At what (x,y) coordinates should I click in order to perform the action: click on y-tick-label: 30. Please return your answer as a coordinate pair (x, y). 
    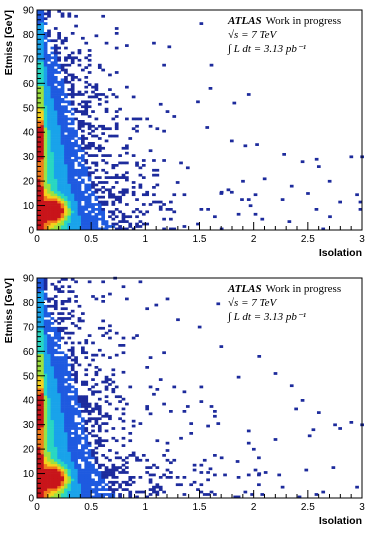
    Looking at the image, I should click on (29, 157).